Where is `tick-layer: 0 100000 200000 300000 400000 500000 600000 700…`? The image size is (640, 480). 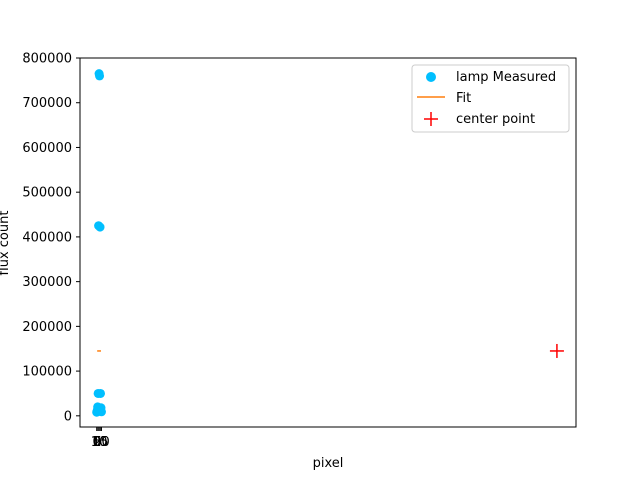
tick-layer: 0 100000 200000 300000 400000 500000 600000 700… is located at coordinates (65, 251).